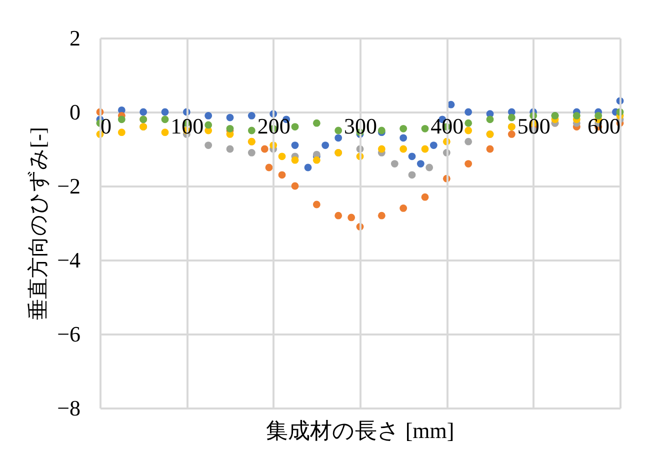 The width and height of the screenshot is (651, 452). What do you see at coordinates (360, 430) in the screenshot?
I see `x-axis-title: 集成材の長さ [mm]` at bounding box center [360, 430].